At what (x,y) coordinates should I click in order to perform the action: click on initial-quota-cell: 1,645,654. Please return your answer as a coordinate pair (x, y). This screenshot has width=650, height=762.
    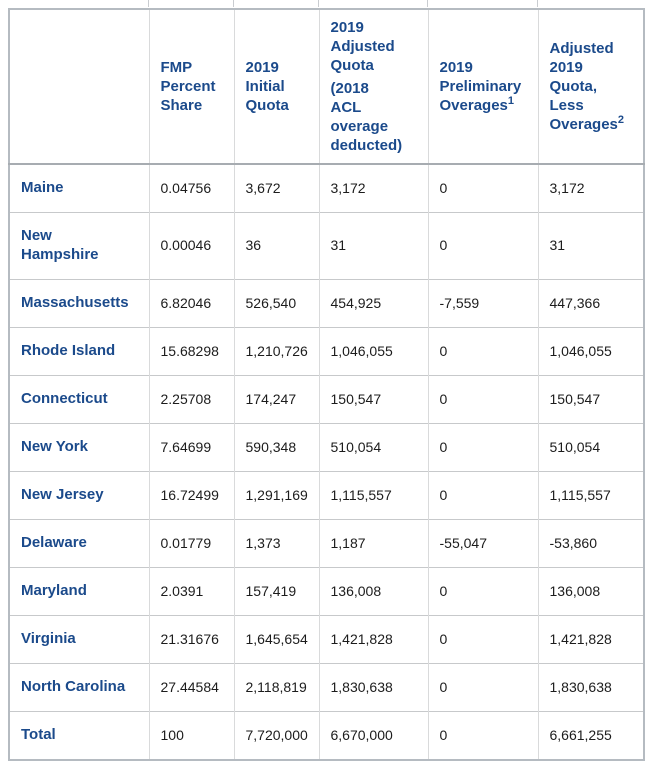
    Looking at the image, I should click on (276, 639).